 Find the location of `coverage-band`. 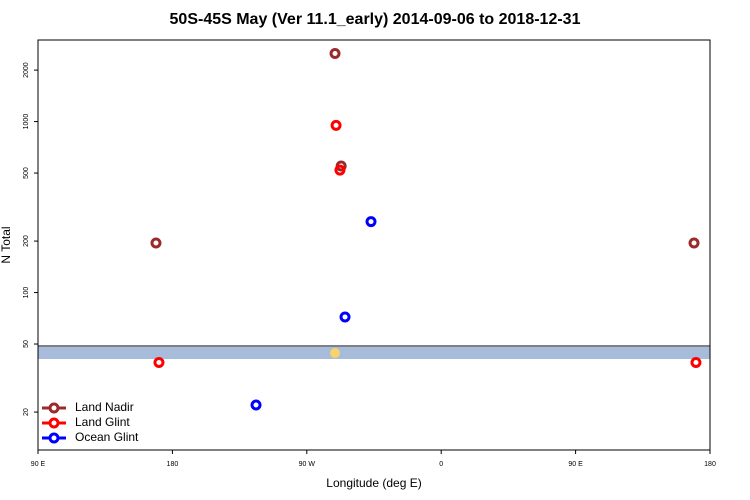

coverage-band is located at coordinates (374, 353).